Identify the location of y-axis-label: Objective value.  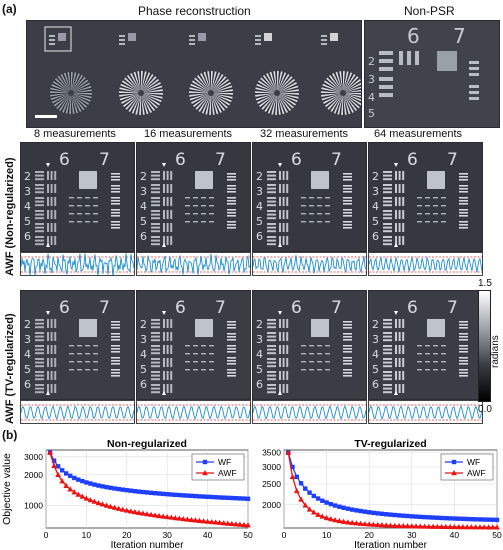
(7, 489).